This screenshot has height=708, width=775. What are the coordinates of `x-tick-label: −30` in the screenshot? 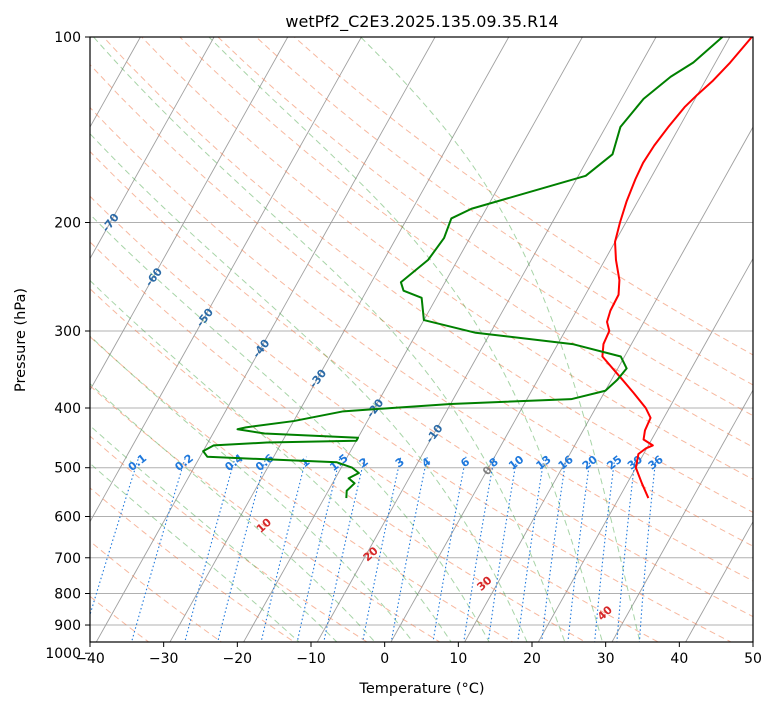 It's located at (164, 659).